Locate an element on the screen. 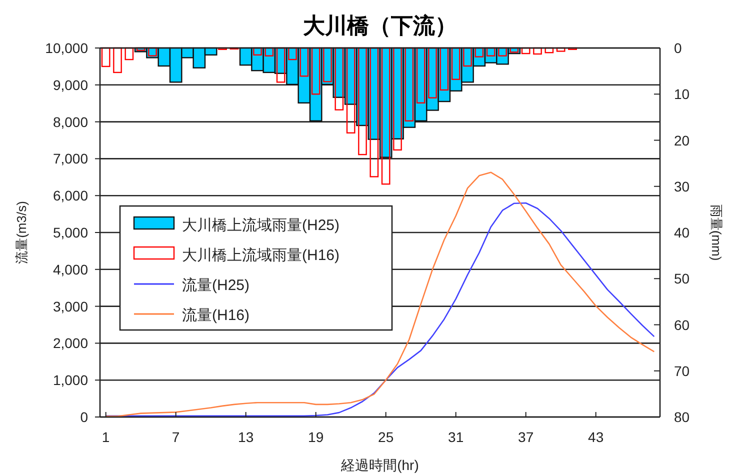  y2-tick-label: 10 is located at coordinates (682, 94).